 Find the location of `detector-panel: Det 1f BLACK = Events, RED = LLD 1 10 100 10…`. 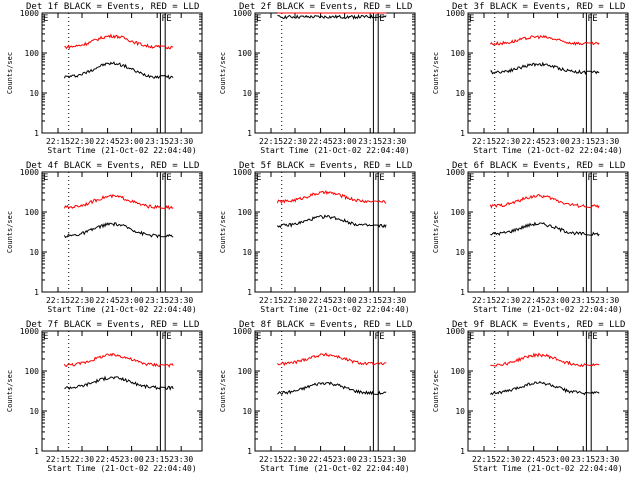

detector-panel: Det 1f BLACK = Events, RED = LLD 1 10 100 10… is located at coordinates (104, 78).